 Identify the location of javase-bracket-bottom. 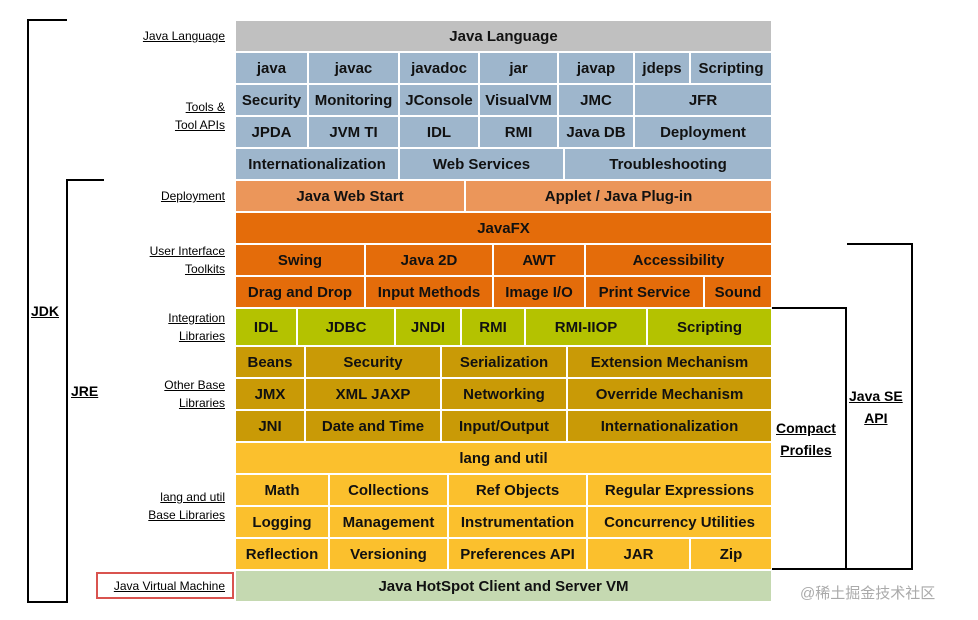
(880, 569).